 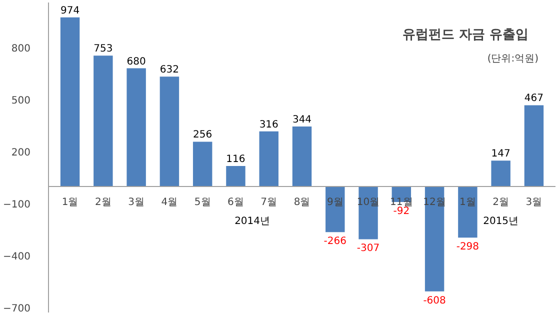 What do you see at coordinates (513, 59) in the screenshot?
I see `text: (단위:억원)` at bounding box center [513, 59].